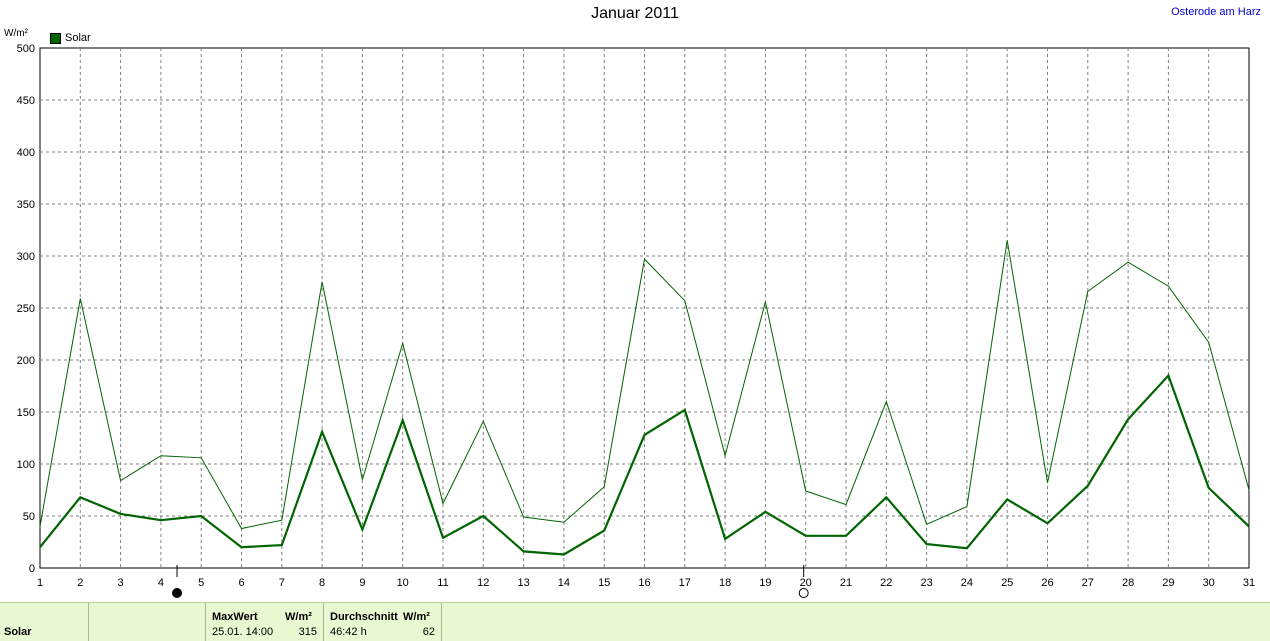 This screenshot has height=641, width=1270. I want to click on x-tick-label: 29, so click(1168, 583).